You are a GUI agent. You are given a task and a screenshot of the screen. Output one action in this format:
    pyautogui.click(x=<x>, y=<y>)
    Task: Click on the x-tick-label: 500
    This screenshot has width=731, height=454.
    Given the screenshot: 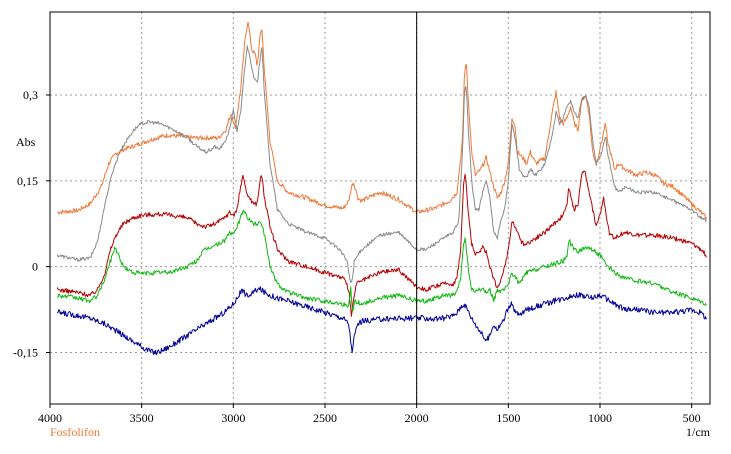 What is the action you would take?
    pyautogui.click(x=692, y=418)
    